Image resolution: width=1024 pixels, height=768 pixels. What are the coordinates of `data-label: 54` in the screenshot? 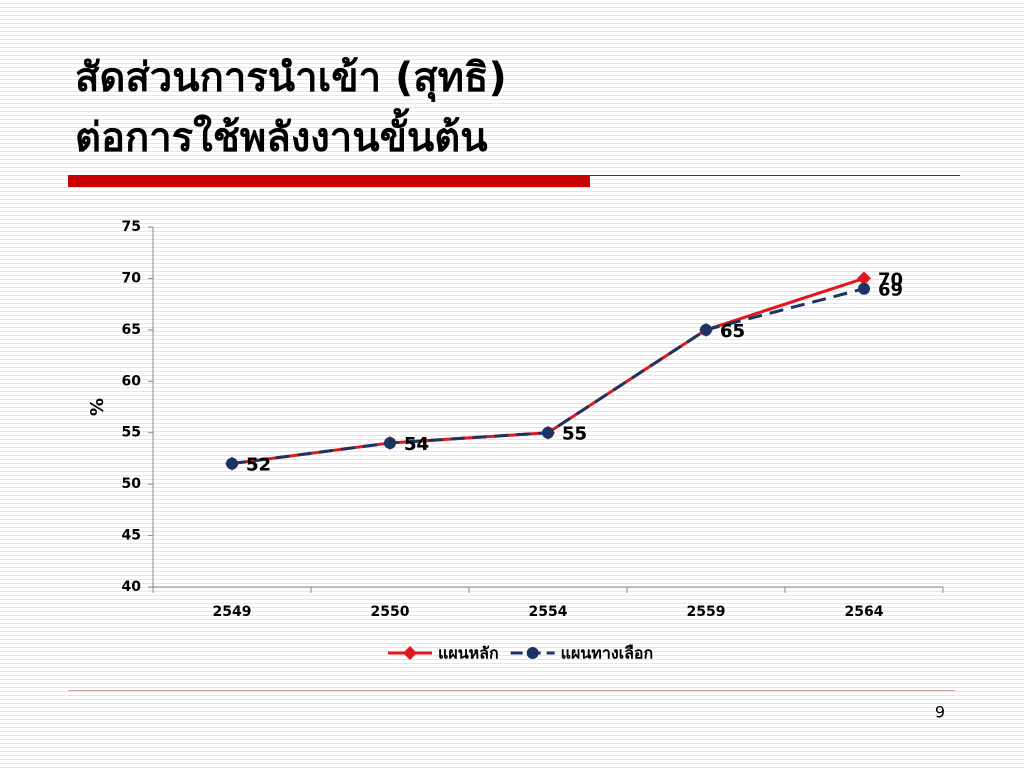 It's located at (416, 444).